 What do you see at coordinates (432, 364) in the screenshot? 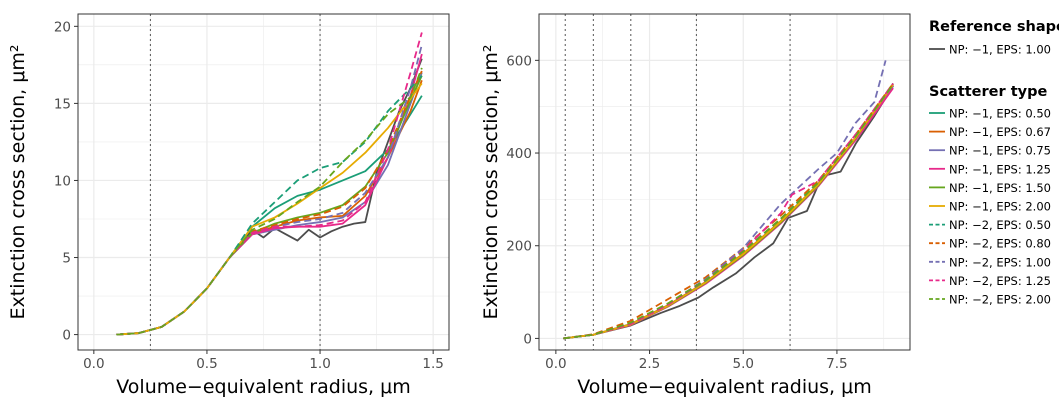
I see `x-tick-label: 1.5` at bounding box center [432, 364].